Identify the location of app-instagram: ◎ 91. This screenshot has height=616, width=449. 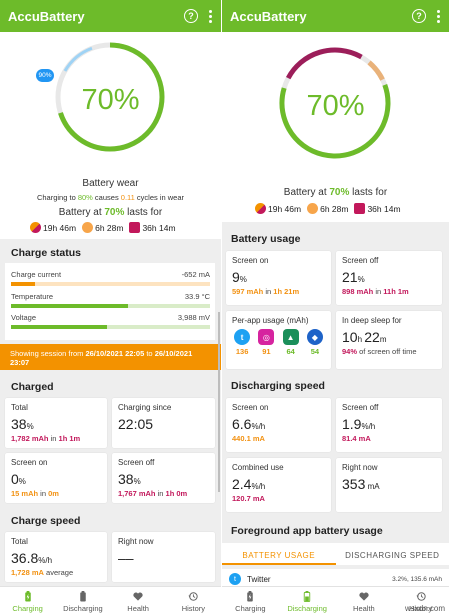
(266, 342).